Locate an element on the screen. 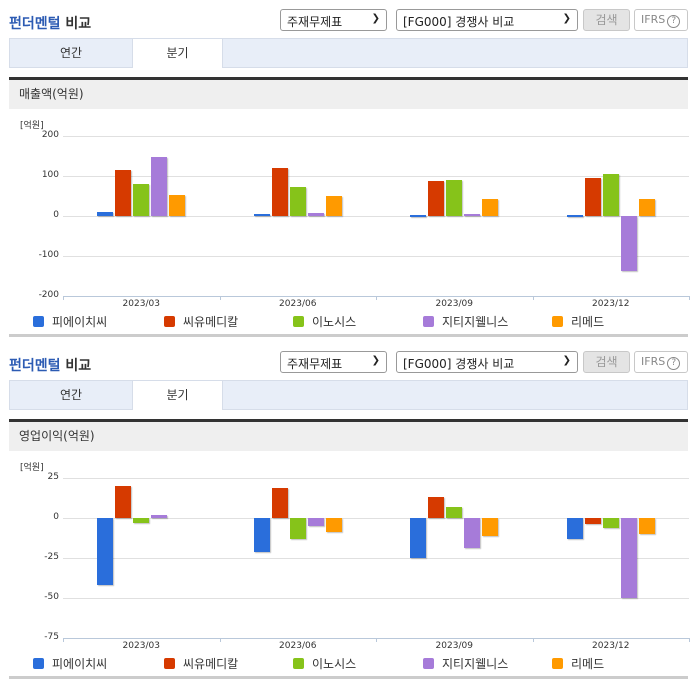  panel-header: 펀더멘털 비교 주재무제표 ❯ [FG000] 경쟁사 비교 ❯ 검색 IFRS? is located at coordinates (348, 19).